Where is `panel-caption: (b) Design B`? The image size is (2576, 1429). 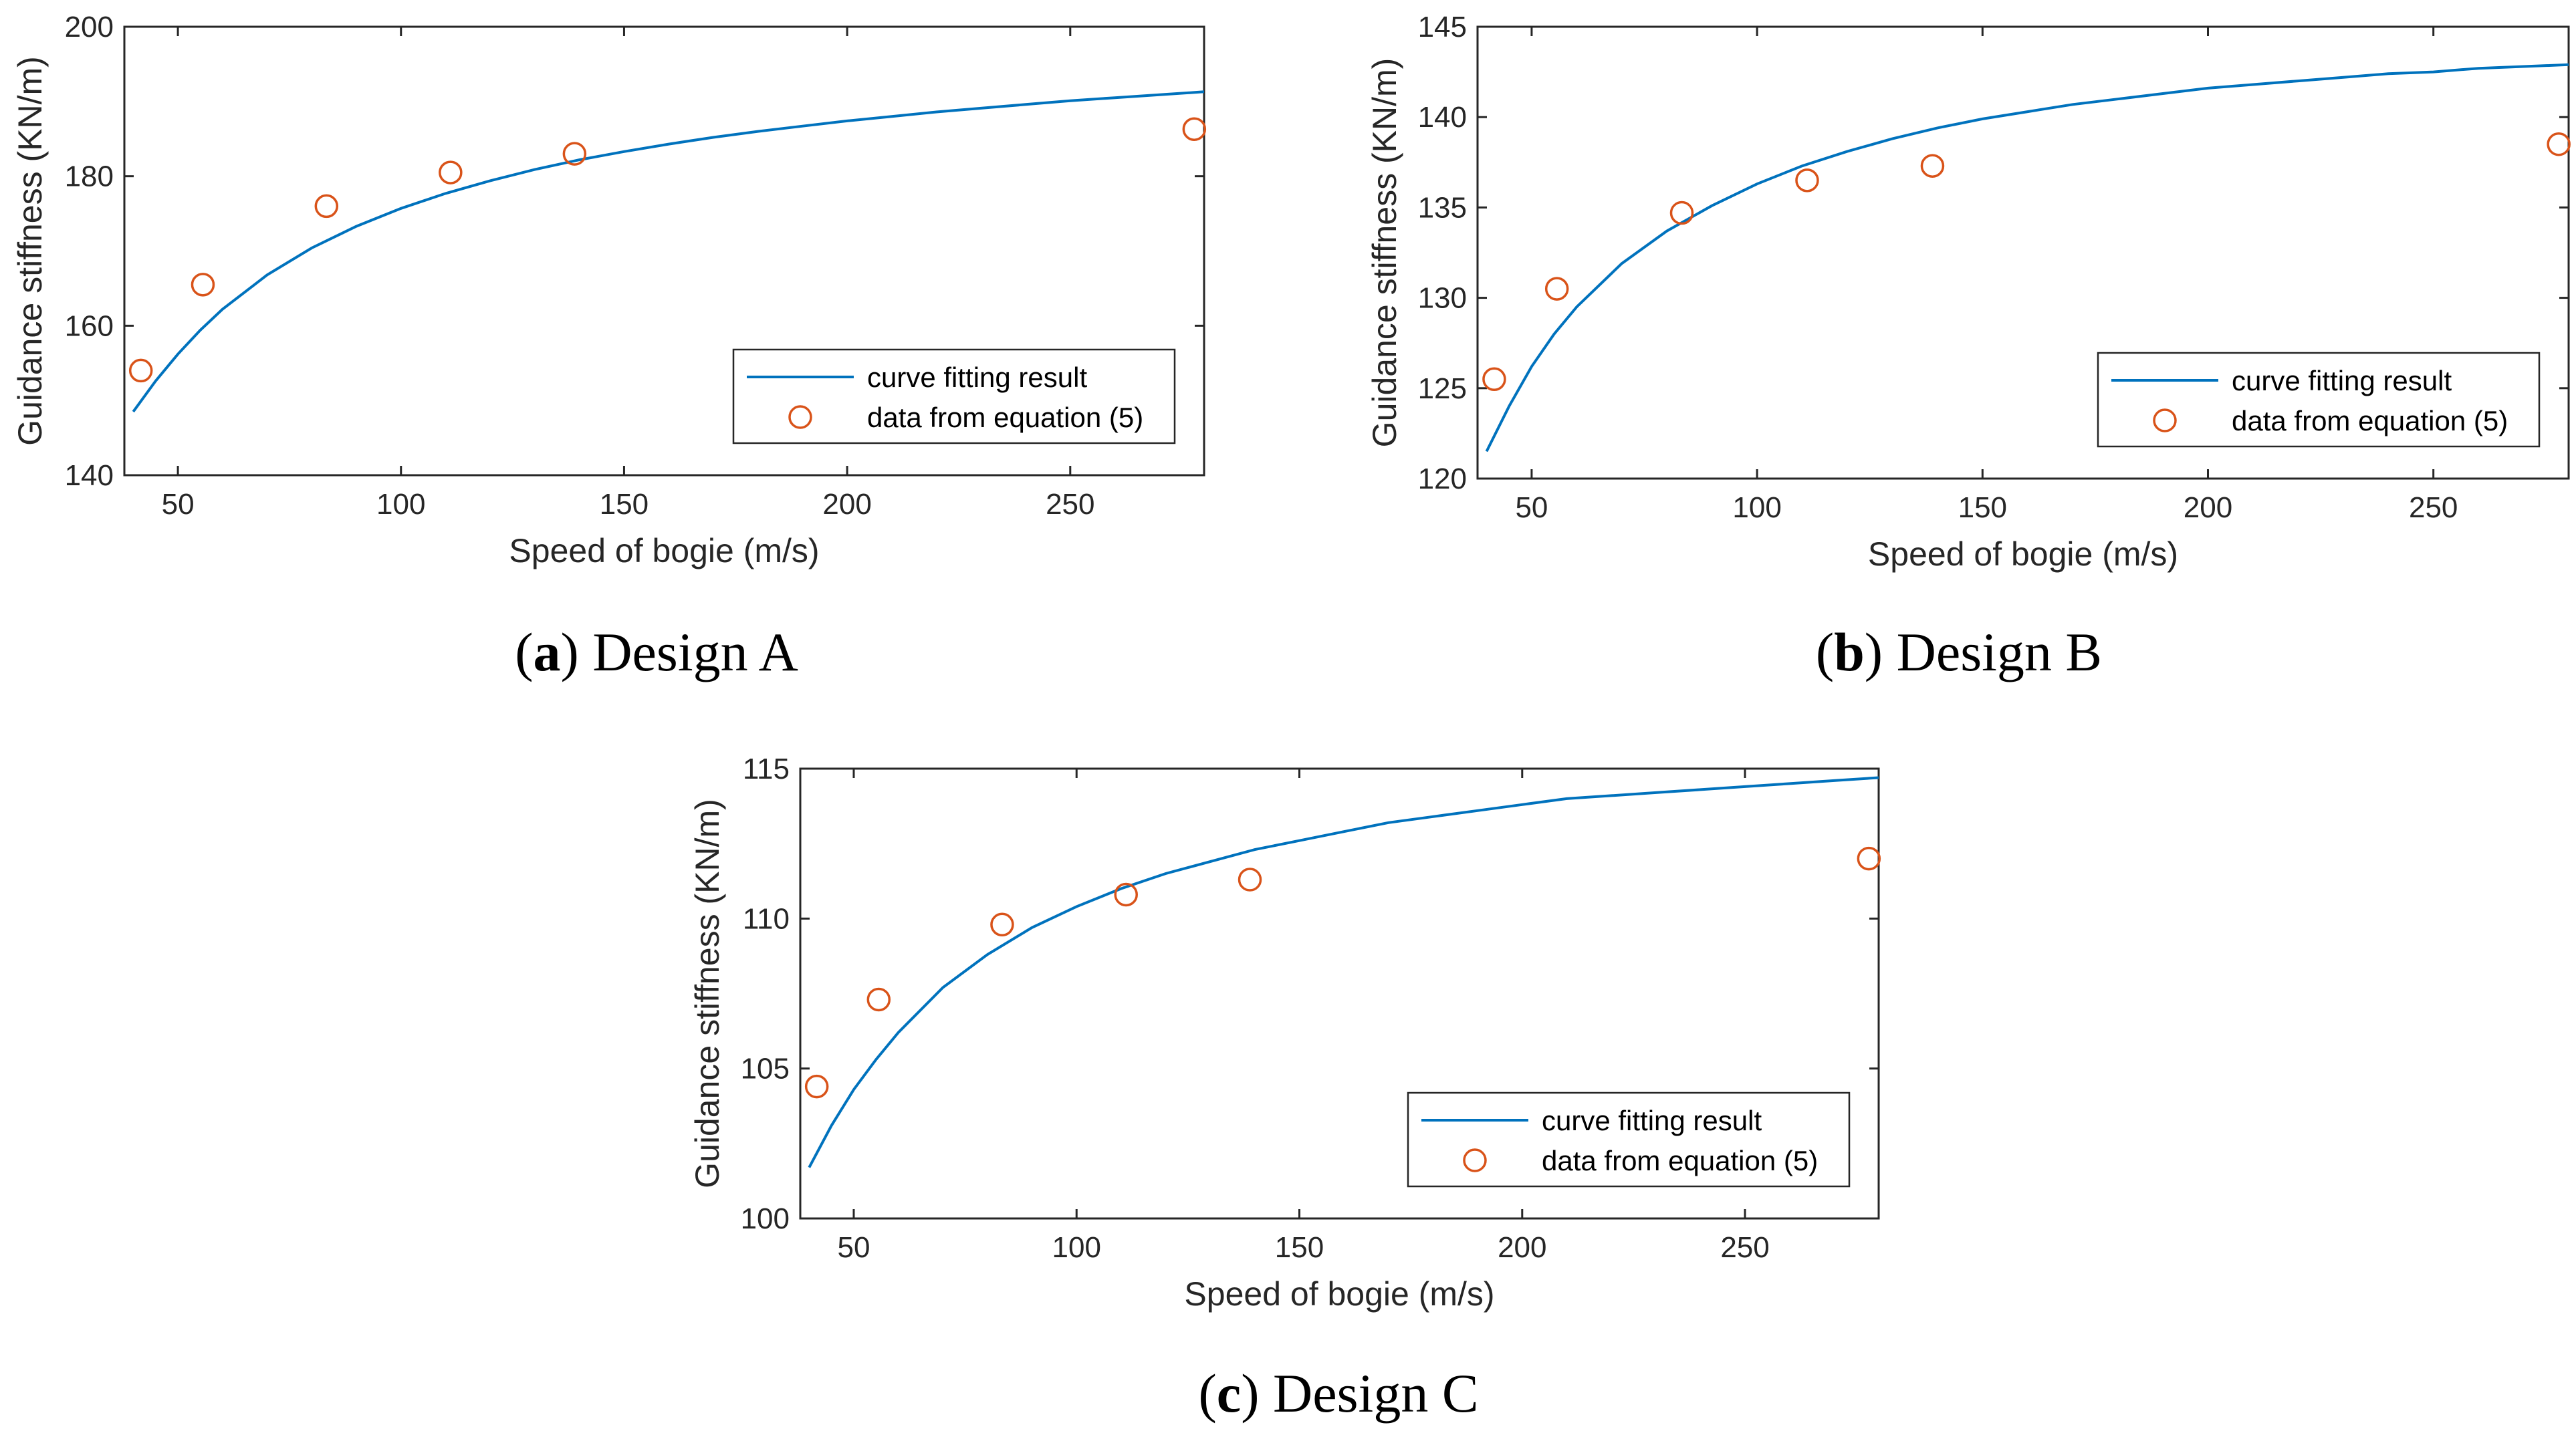 panel-caption: (b) Design B is located at coordinates (1959, 652).